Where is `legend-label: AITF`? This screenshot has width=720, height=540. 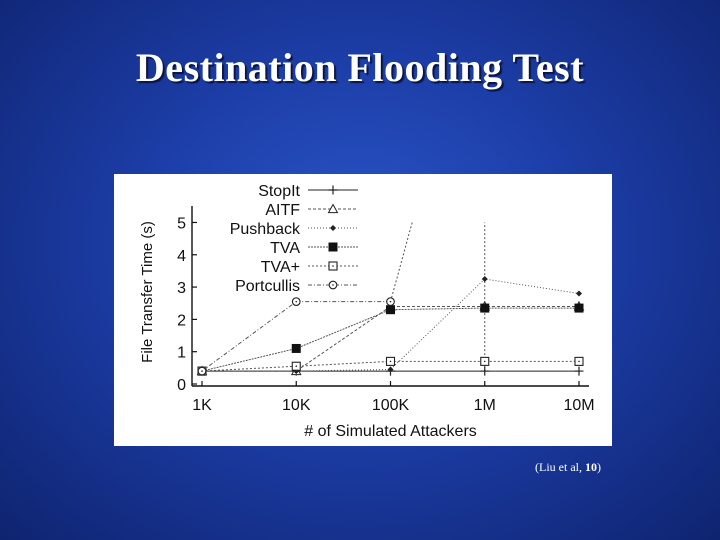
legend-label: AITF is located at coordinates (282, 210).